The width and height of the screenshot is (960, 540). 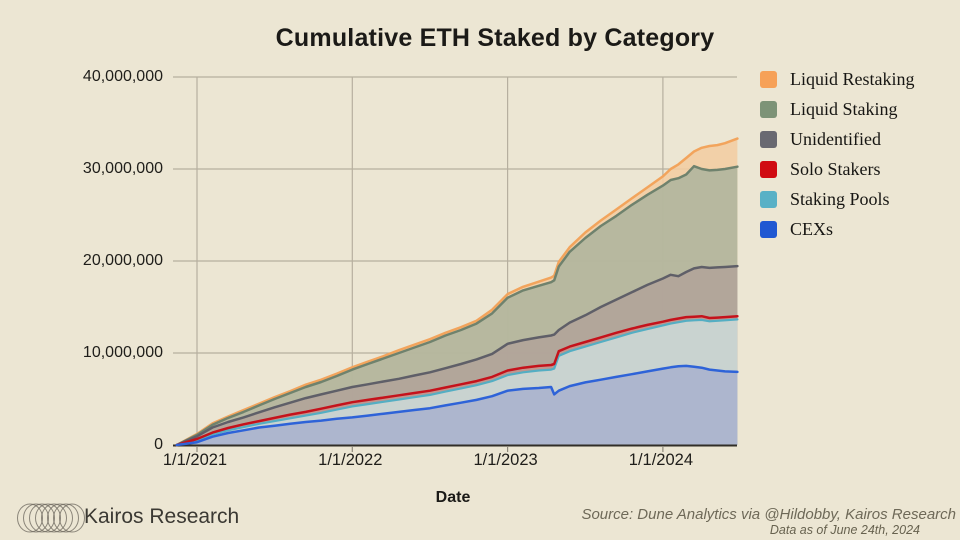 I want to click on chart-title: Cumulative ETH Staked by Category, so click(x=495, y=38).